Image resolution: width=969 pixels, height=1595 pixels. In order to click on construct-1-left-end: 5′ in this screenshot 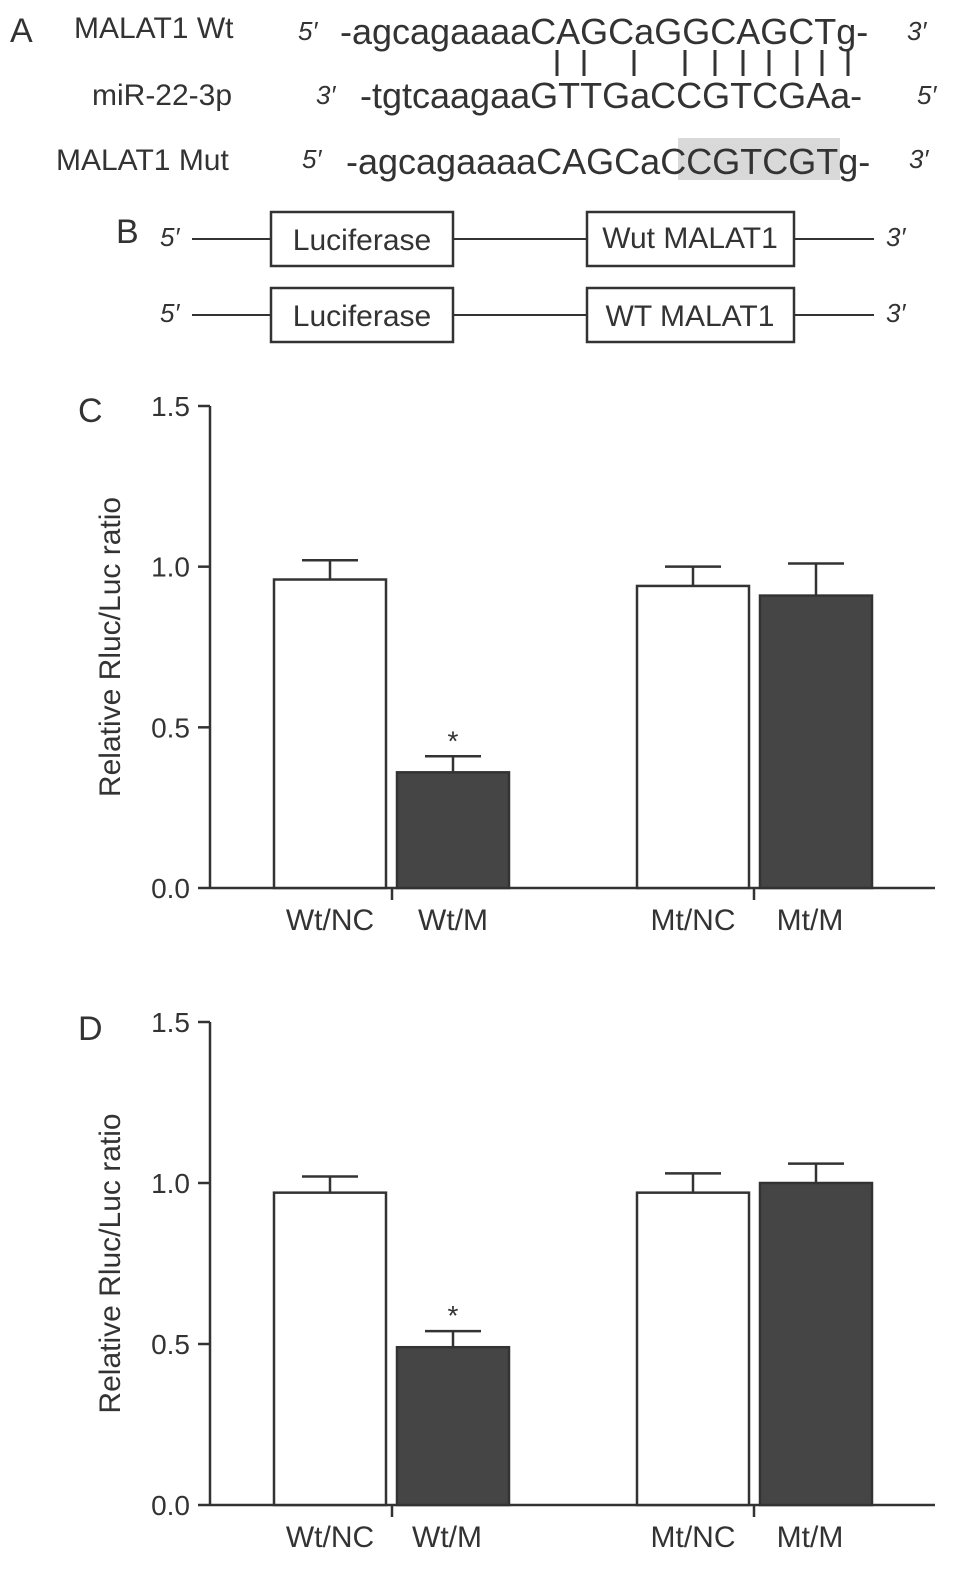, I will do `click(170, 237)`.